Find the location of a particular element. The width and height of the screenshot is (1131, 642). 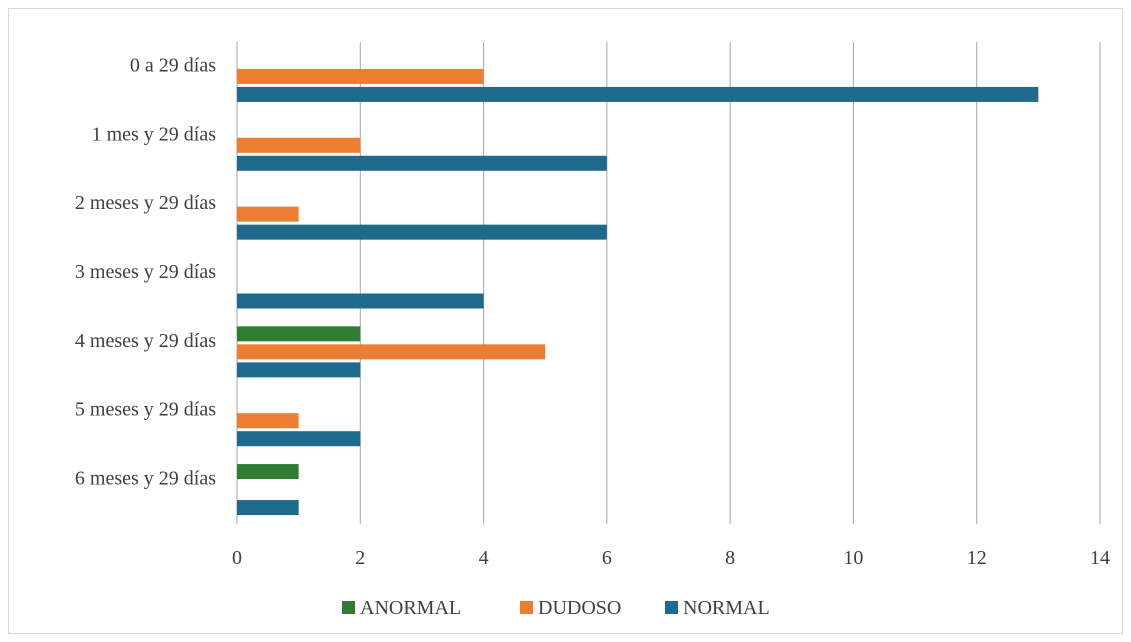

category-label: 3 meses y 29 días is located at coordinates (145, 272).